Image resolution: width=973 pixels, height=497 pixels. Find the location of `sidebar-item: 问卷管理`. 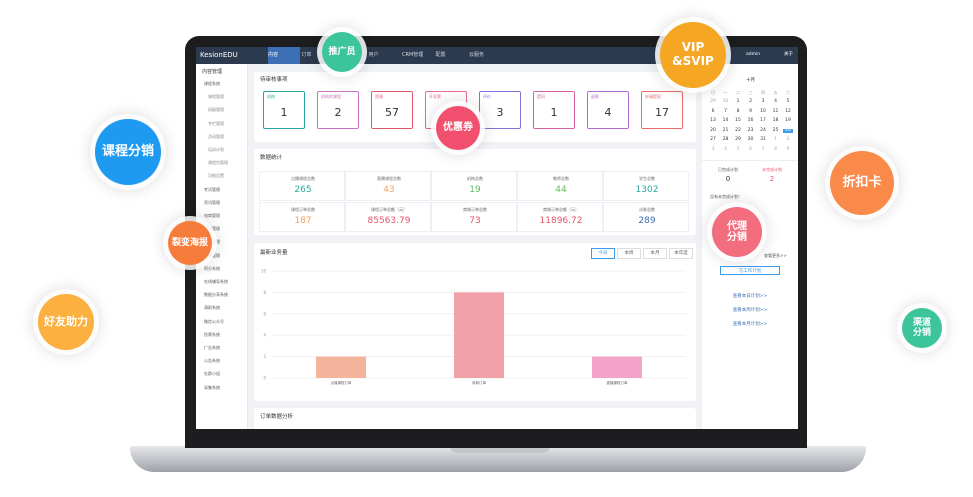

sidebar-item: 问卷管理 is located at coordinates (212, 242).